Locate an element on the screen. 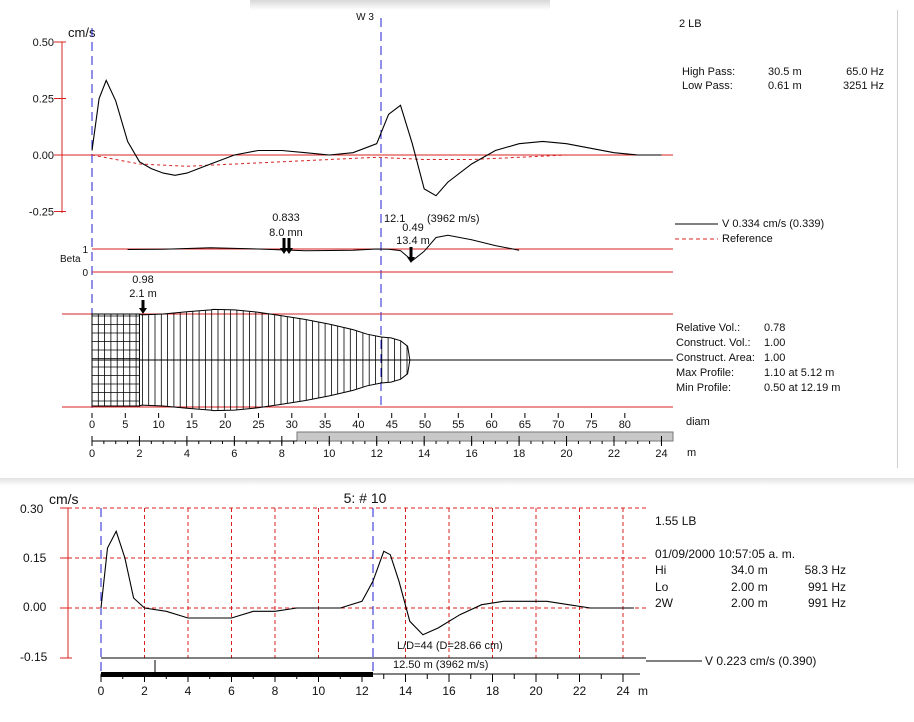 The height and width of the screenshot is (722, 914). bottom-datetime: 01/09/2000 10:57:05 a. m. is located at coordinates (725, 554).